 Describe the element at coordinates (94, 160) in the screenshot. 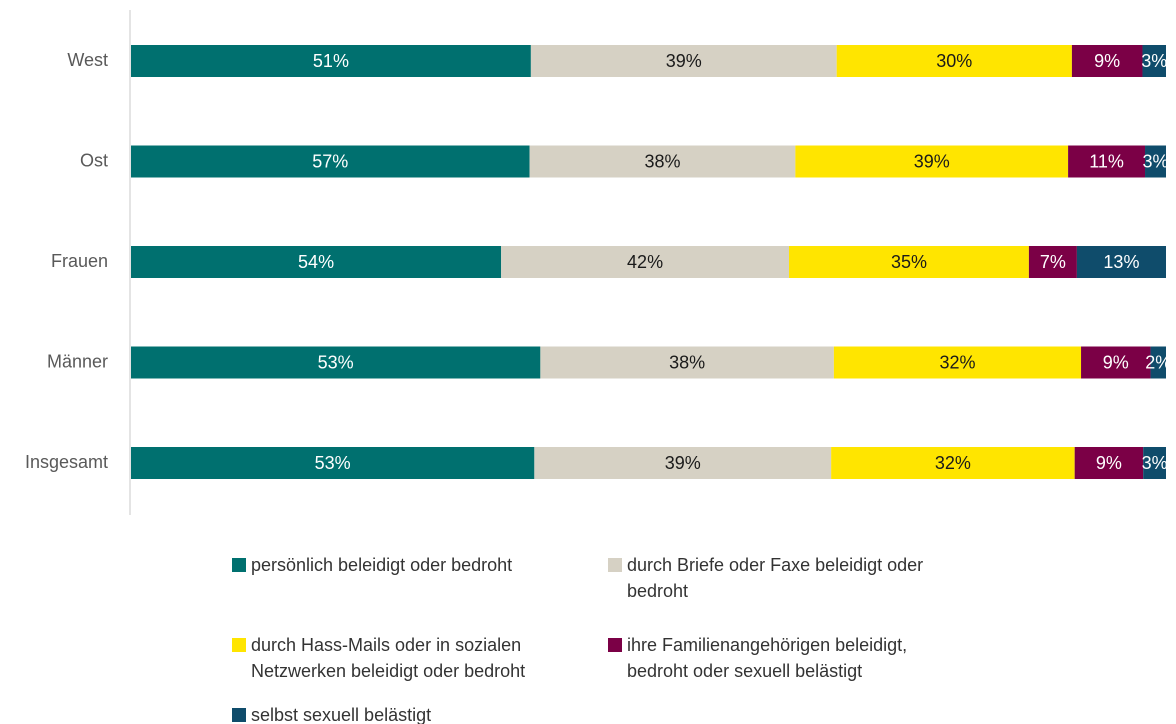

I see `y-tick-label: Ost` at that location.